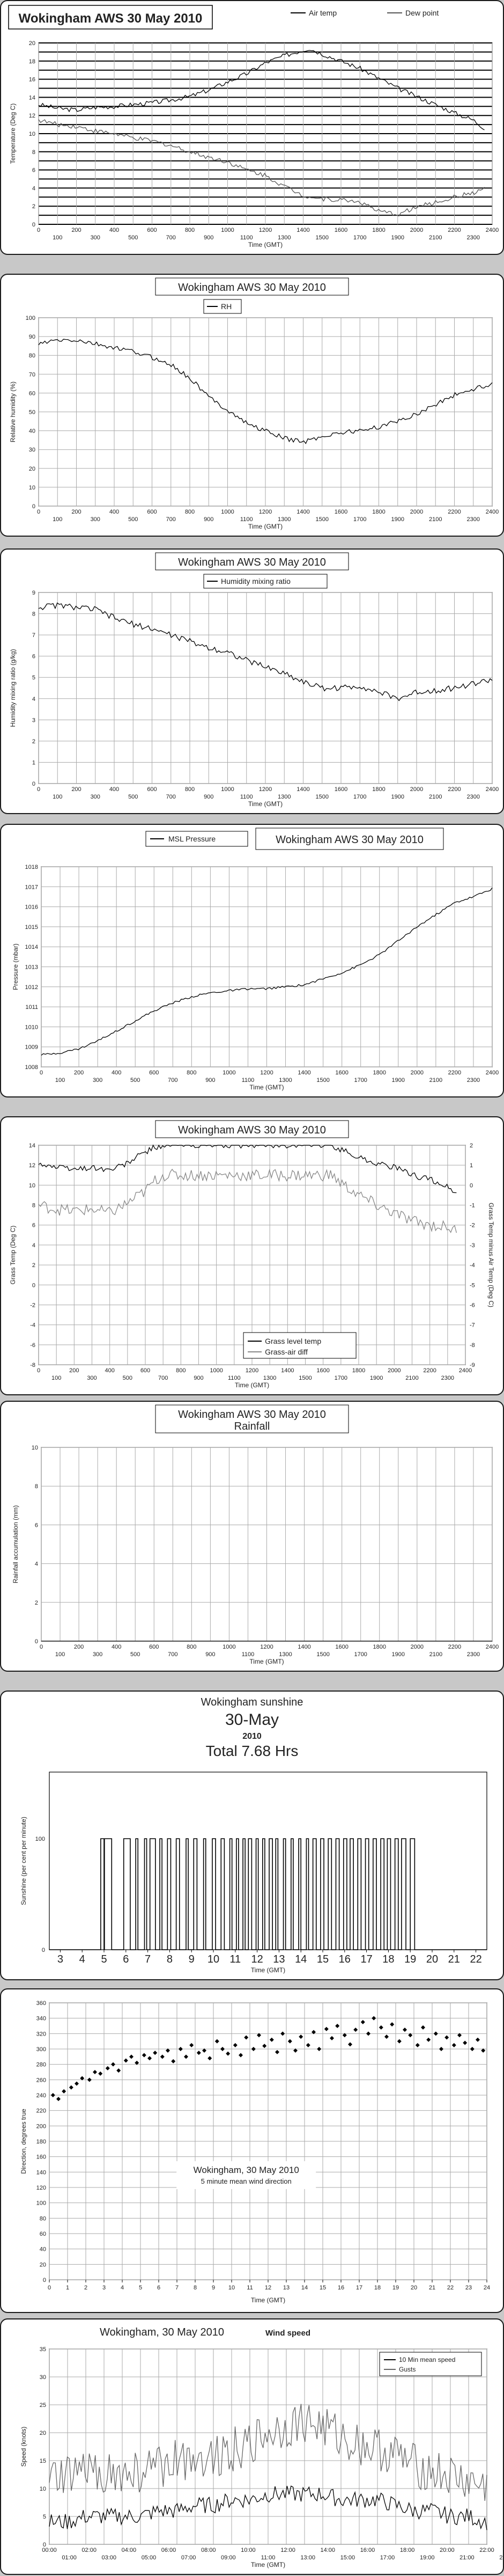 The width and height of the screenshot is (504, 2576). I want to click on c8-ytick-label: 240, so click(41, 2095).